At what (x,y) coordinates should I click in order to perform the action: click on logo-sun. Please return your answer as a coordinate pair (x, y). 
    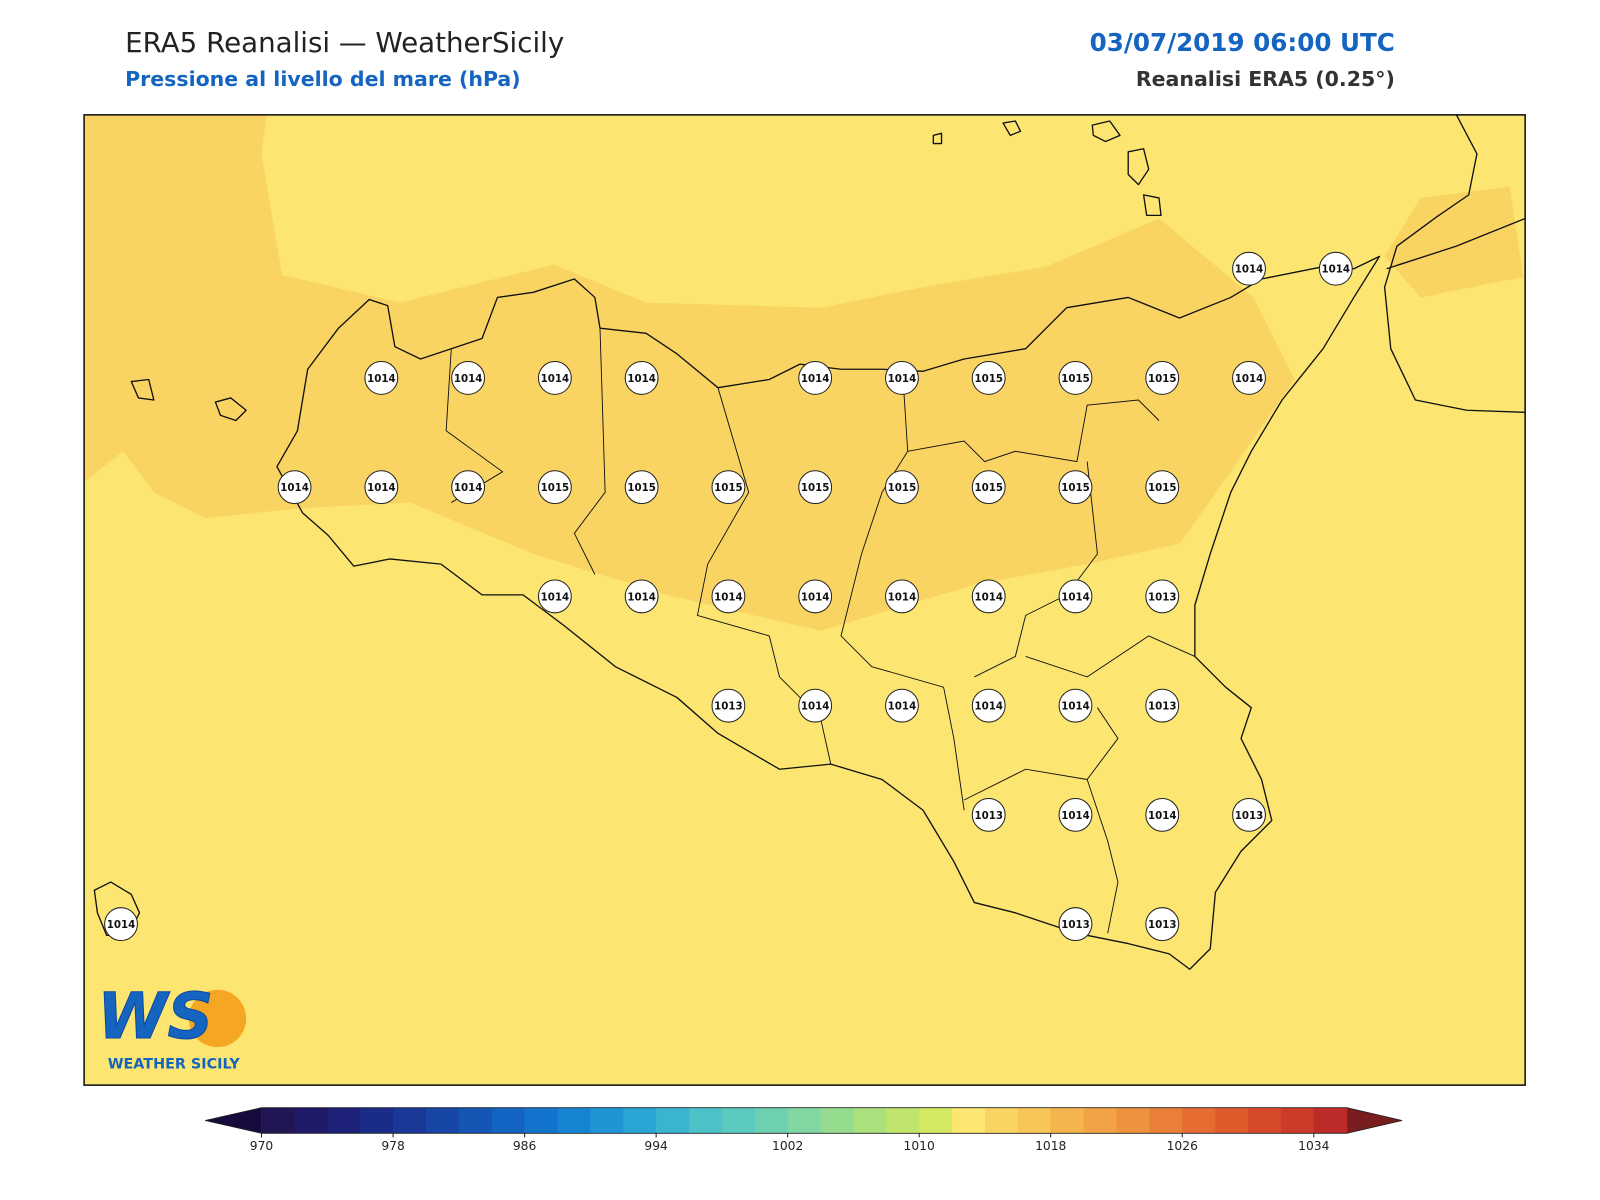
    Looking at the image, I should click on (217, 1018).